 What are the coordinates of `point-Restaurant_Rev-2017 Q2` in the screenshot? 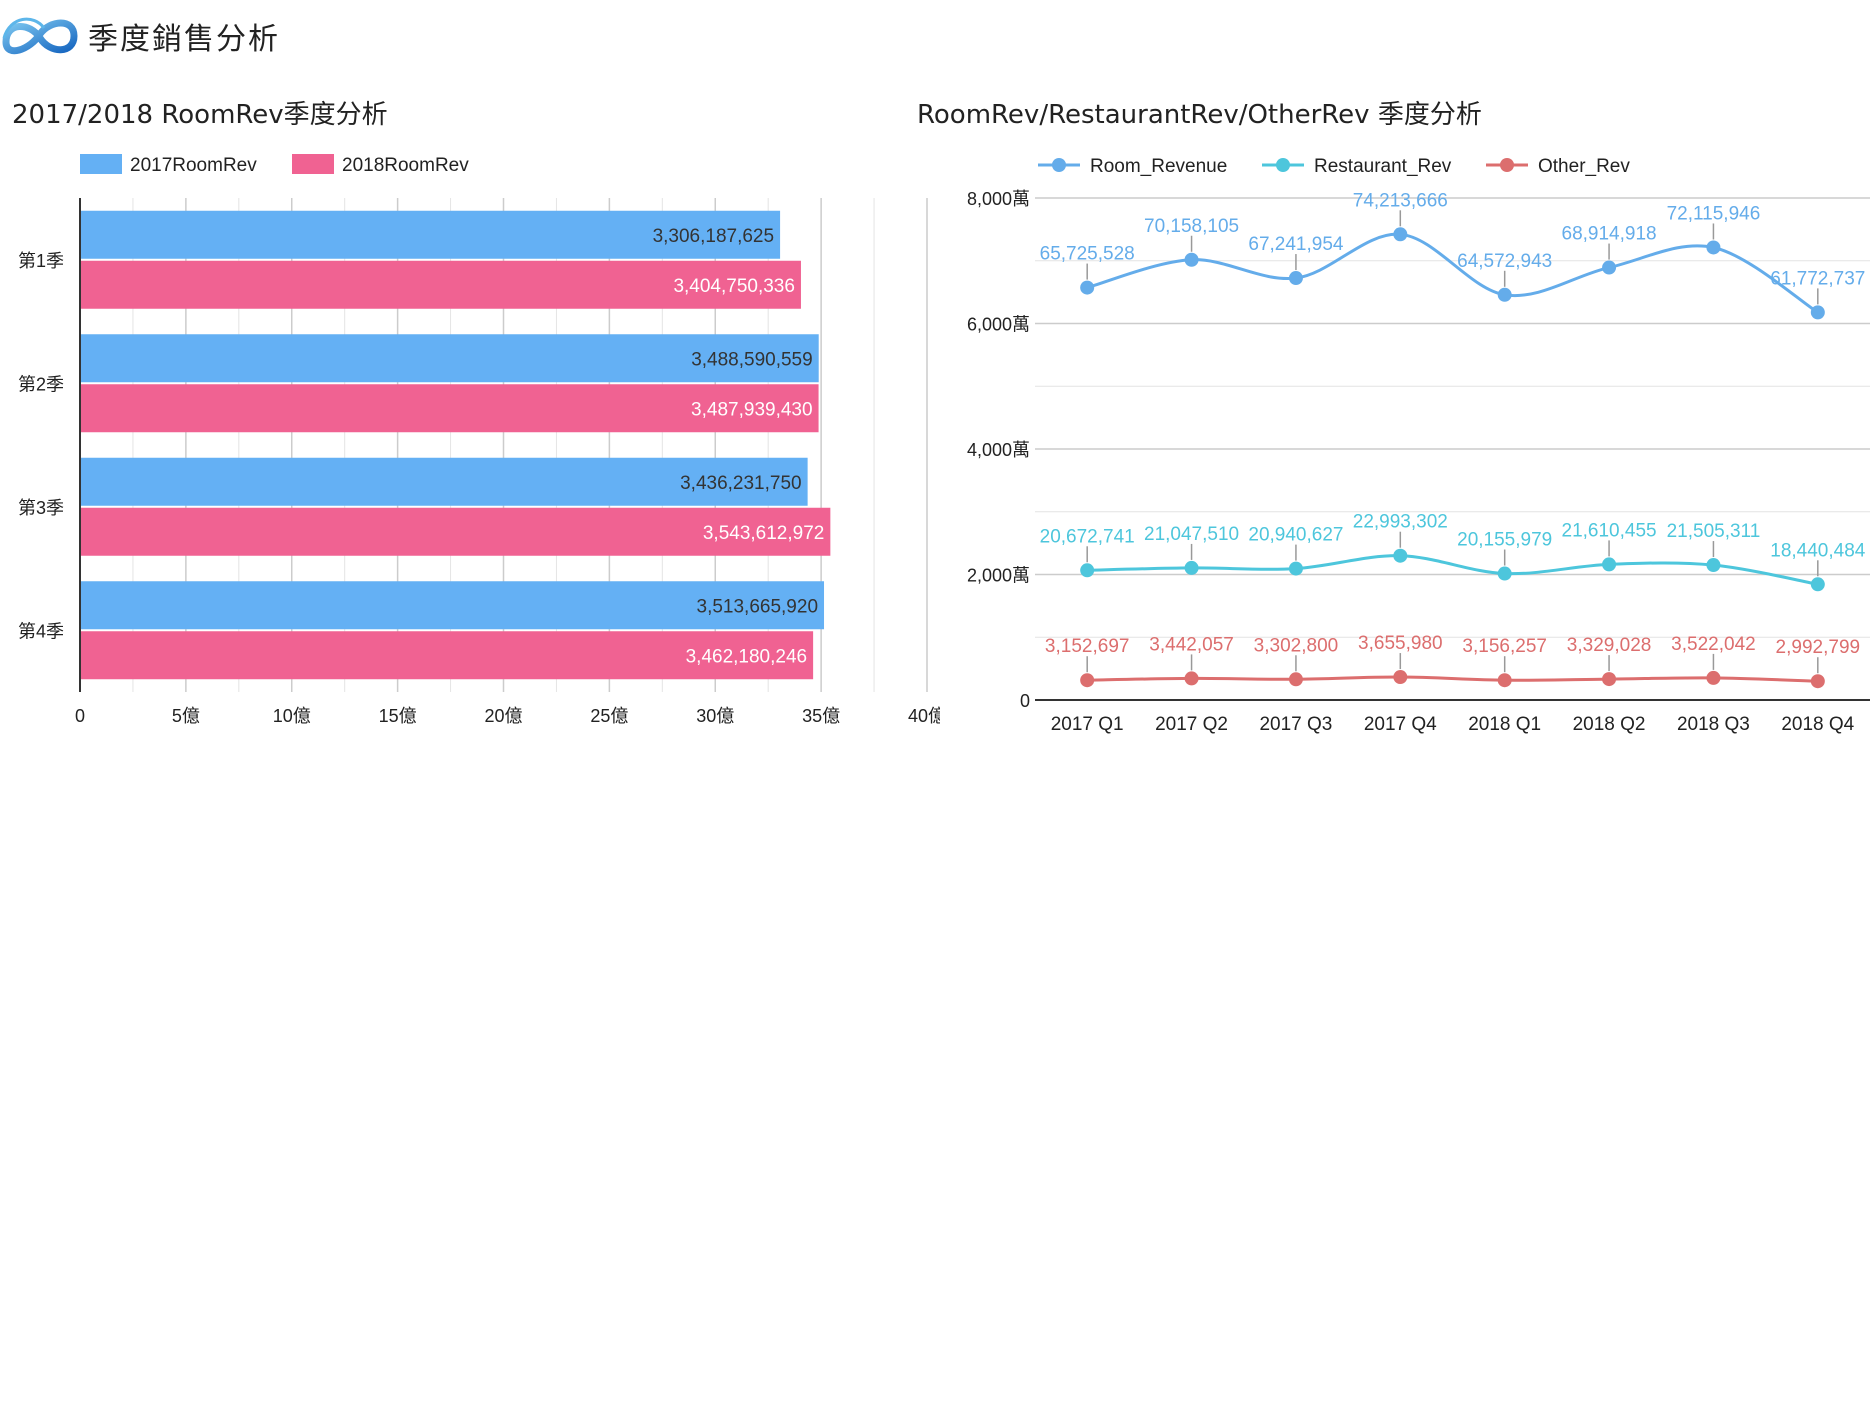 It's located at (1191, 567).